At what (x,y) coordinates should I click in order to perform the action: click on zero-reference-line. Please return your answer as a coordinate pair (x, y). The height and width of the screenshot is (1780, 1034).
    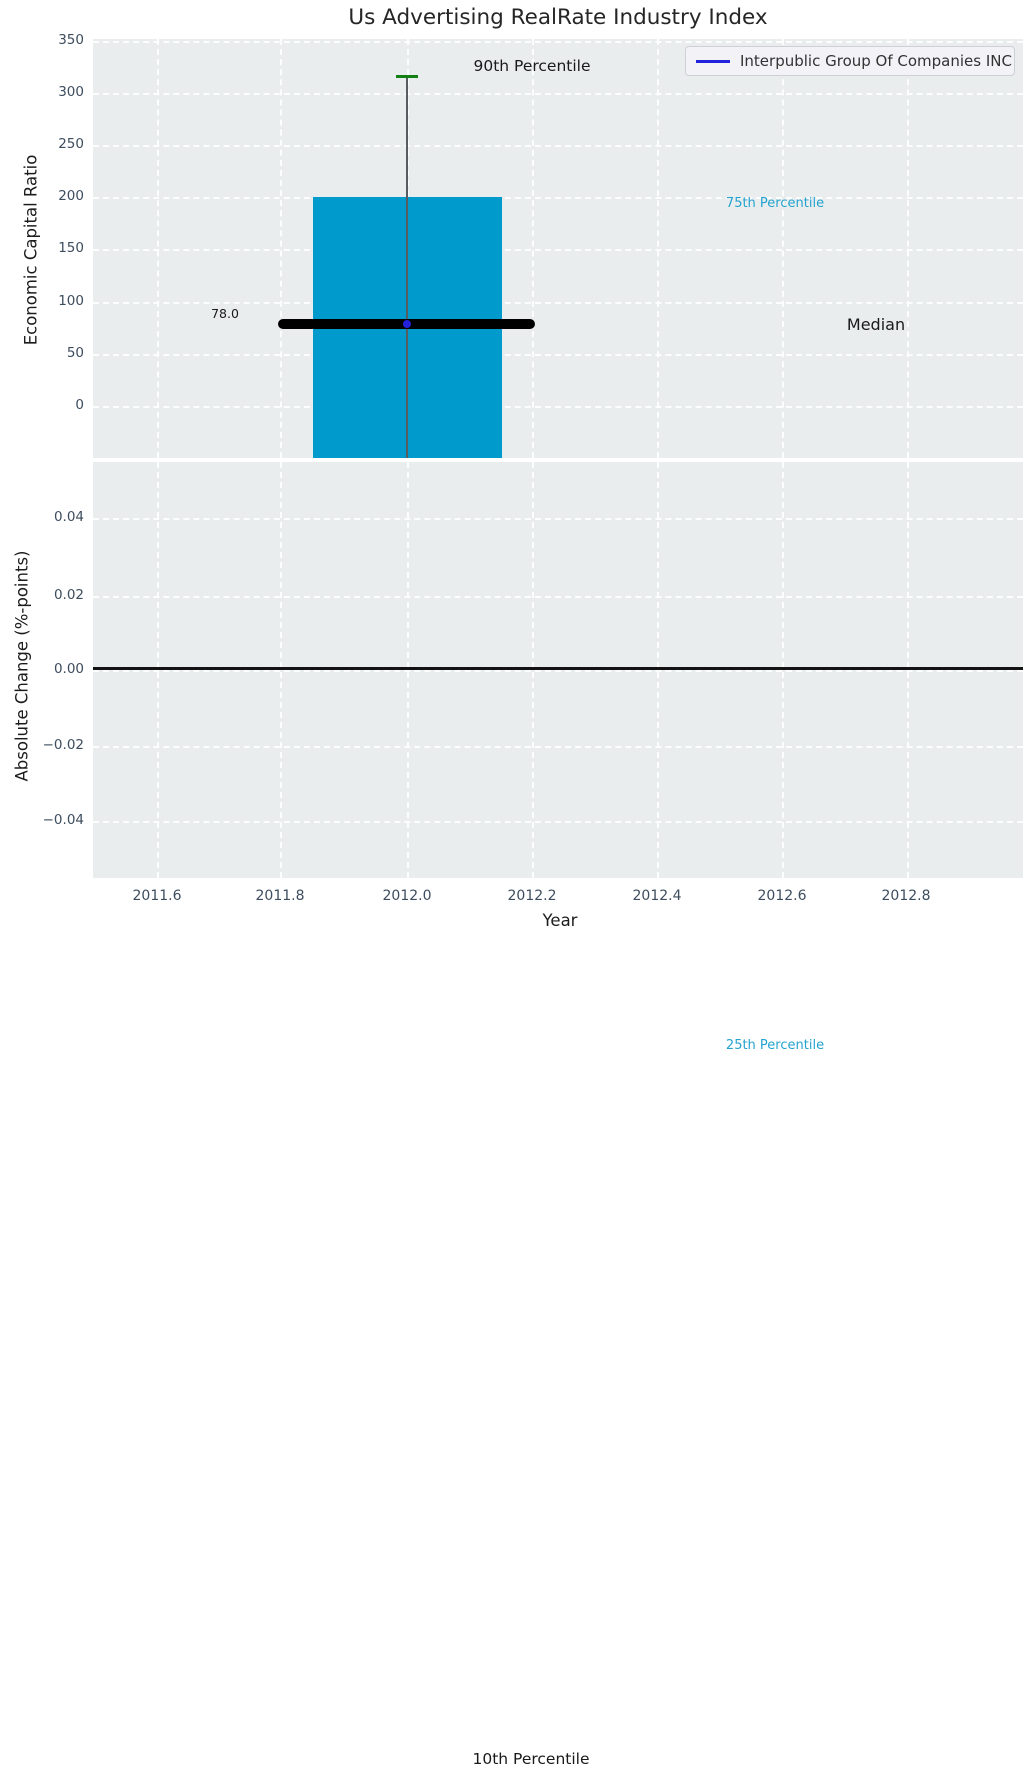
    Looking at the image, I should click on (558, 668).